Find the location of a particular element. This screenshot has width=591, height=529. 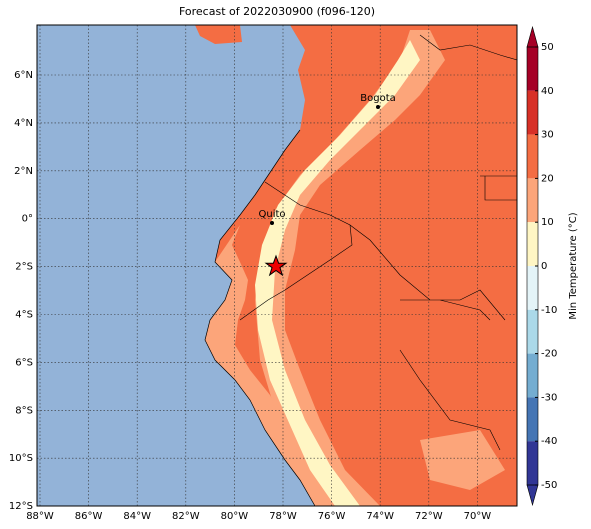

lon-label: 76°W is located at coordinates (332, 516).